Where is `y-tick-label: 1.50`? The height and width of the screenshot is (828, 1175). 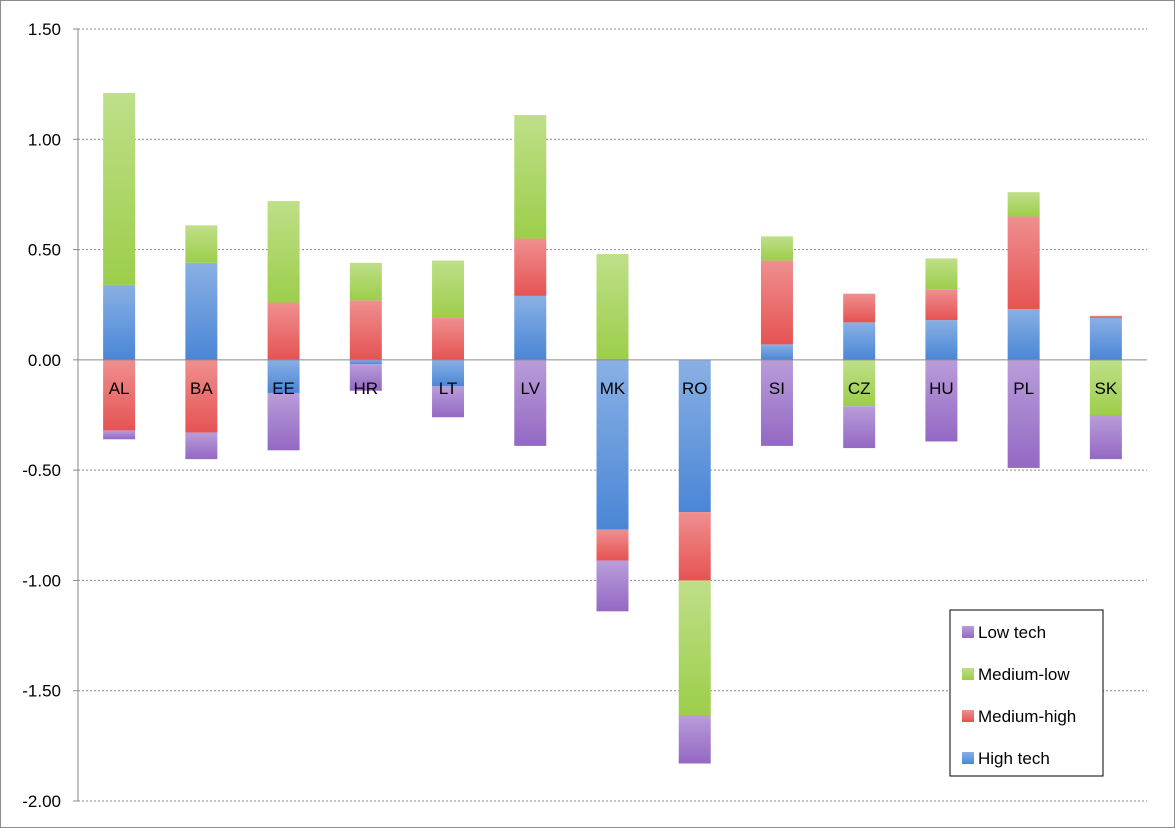 y-tick-label: 1.50 is located at coordinates (44, 29).